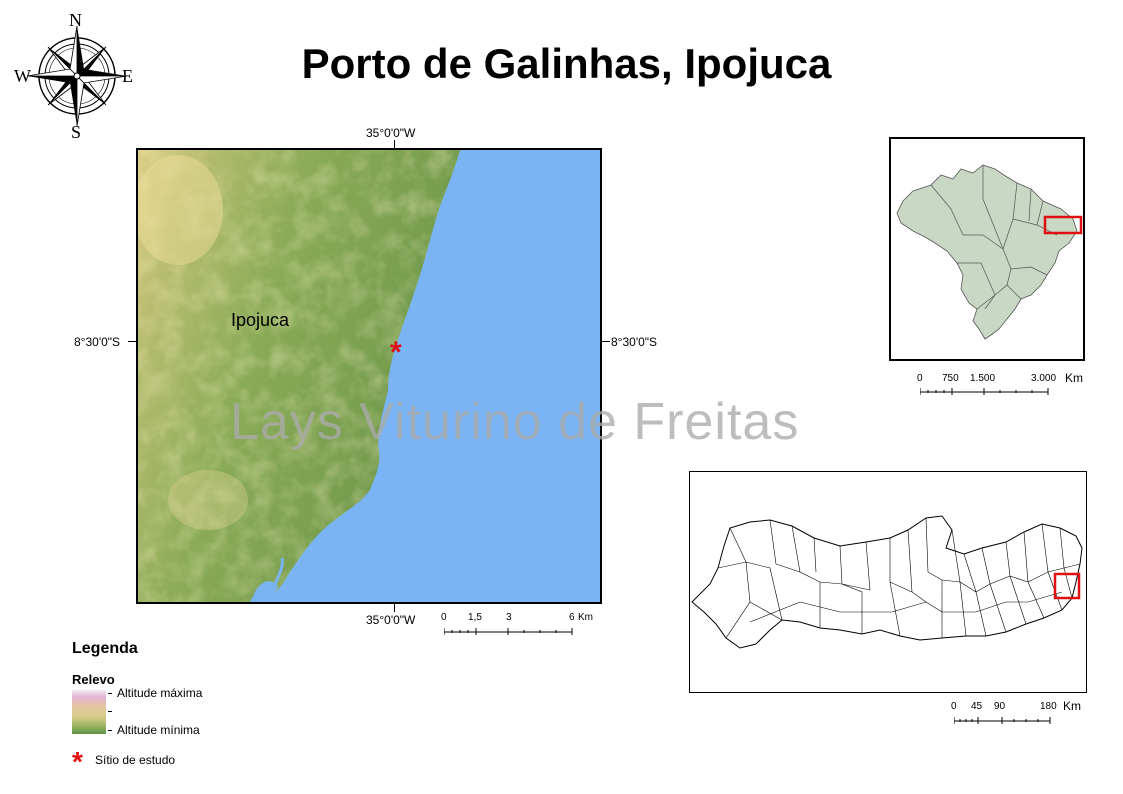 This screenshot has height=794, width=1123. Describe the element at coordinates (1000, 706) in the screenshot. I see `scale-tick-label: 90` at that location.